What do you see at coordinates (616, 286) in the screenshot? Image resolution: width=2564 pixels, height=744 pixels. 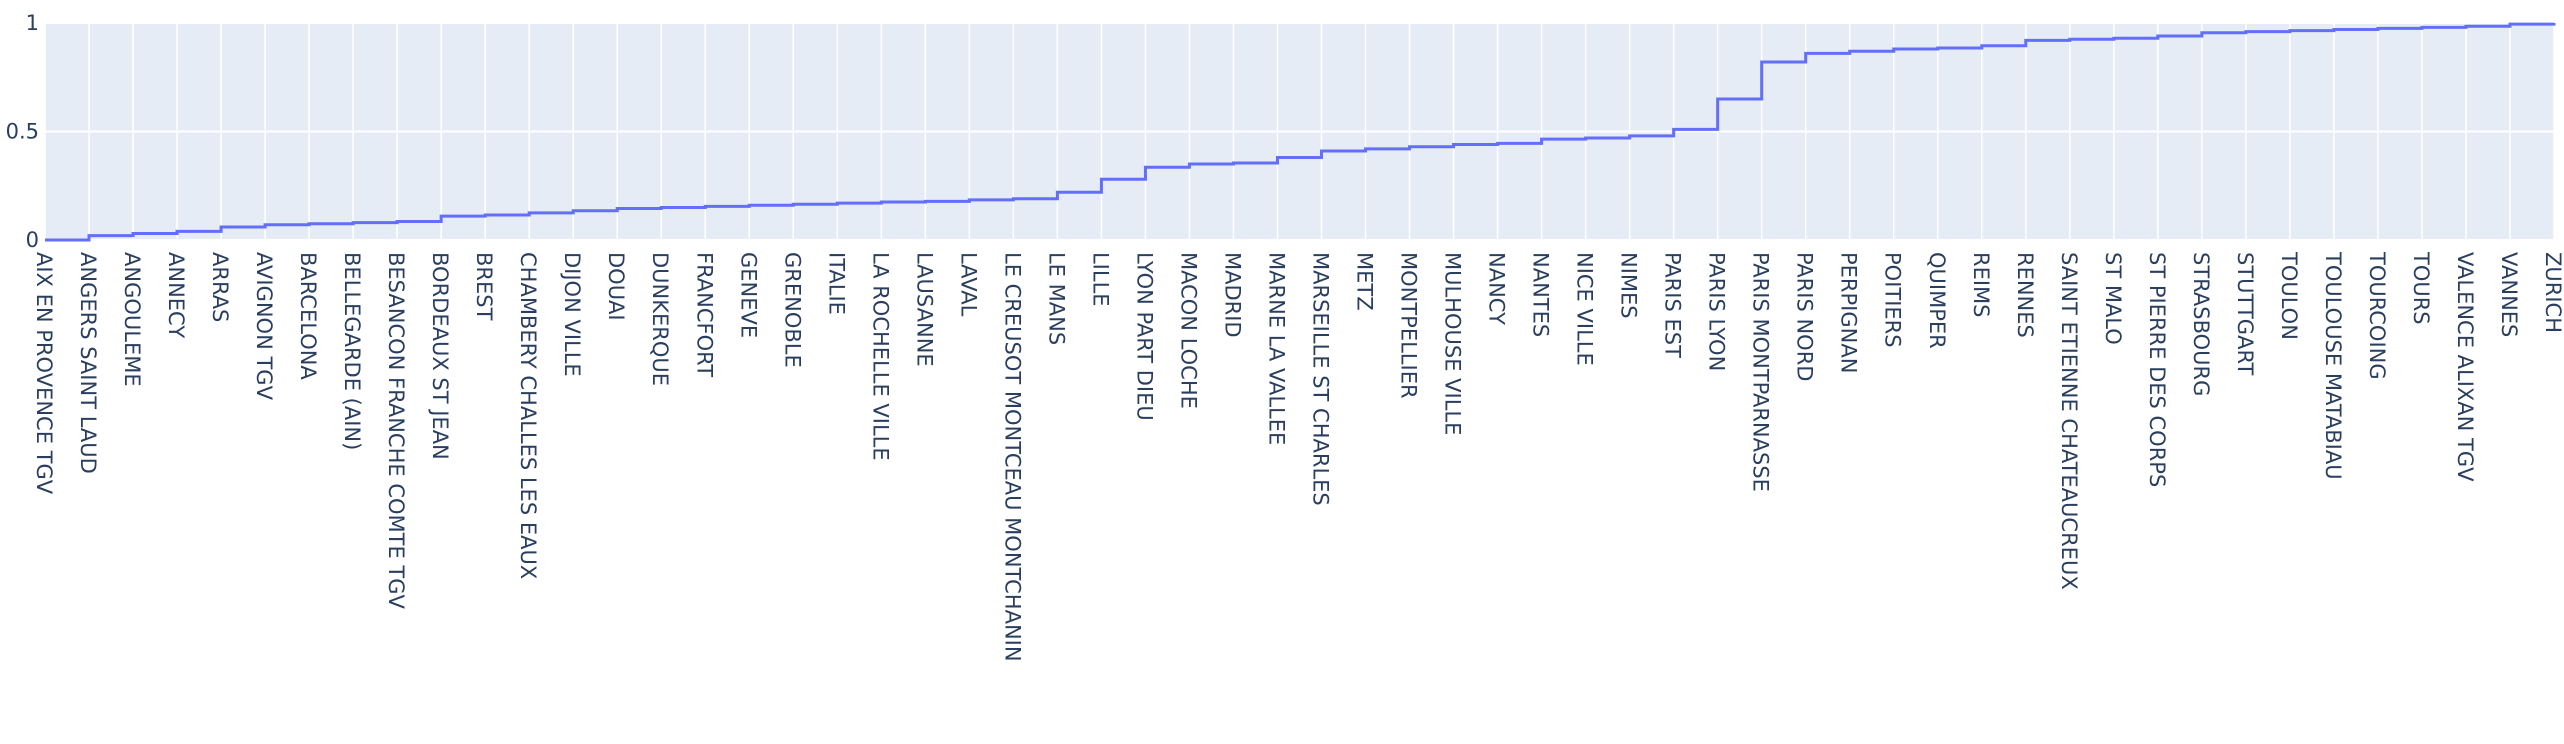 I see `x-tick-label: DOUAI` at bounding box center [616, 286].